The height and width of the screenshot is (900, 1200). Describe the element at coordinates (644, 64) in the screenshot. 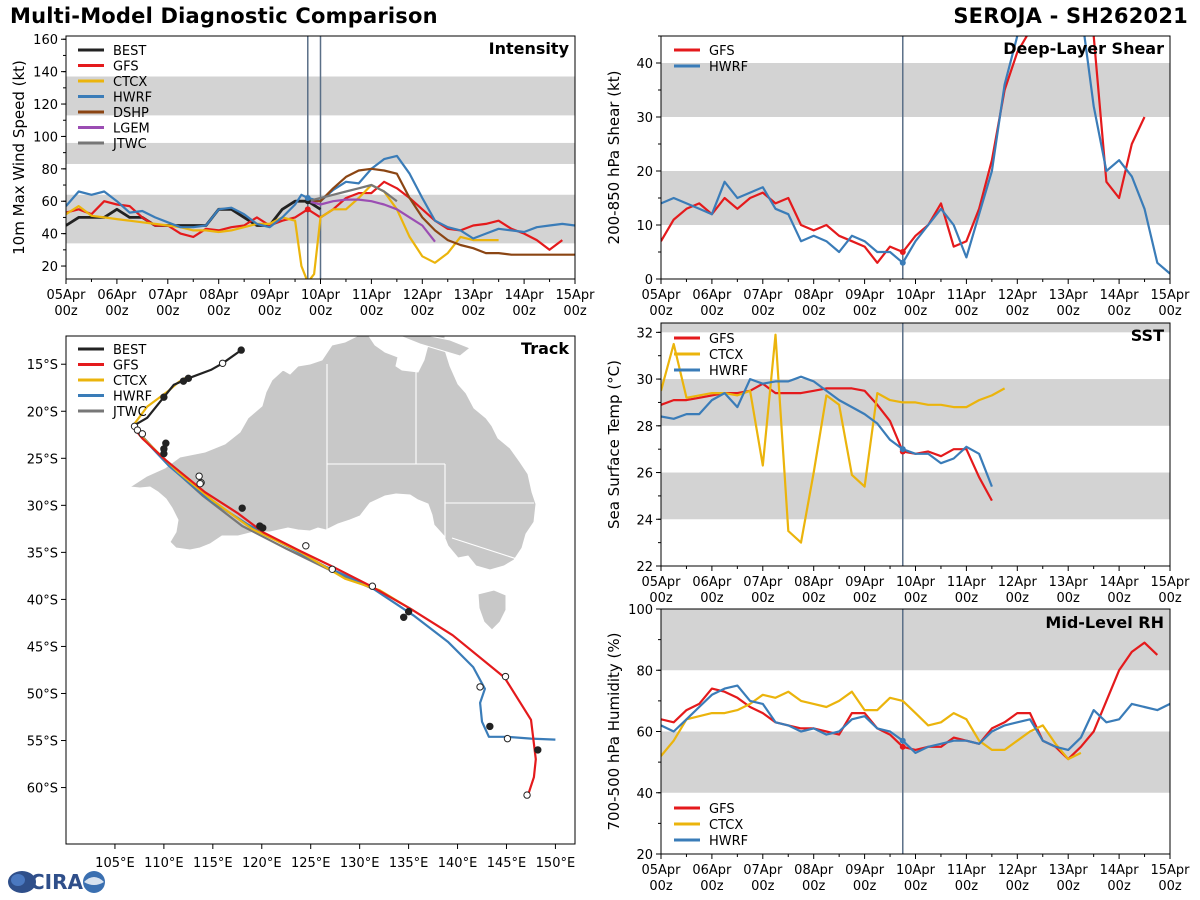

I see `y-tick-label: 40` at that location.